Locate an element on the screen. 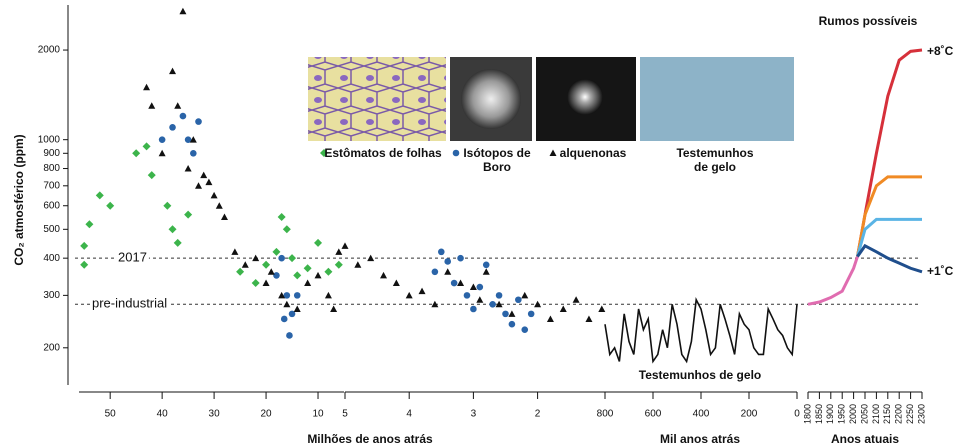 This screenshot has height=448, width=964. y-tick-label: 1000 is located at coordinates (49, 139).